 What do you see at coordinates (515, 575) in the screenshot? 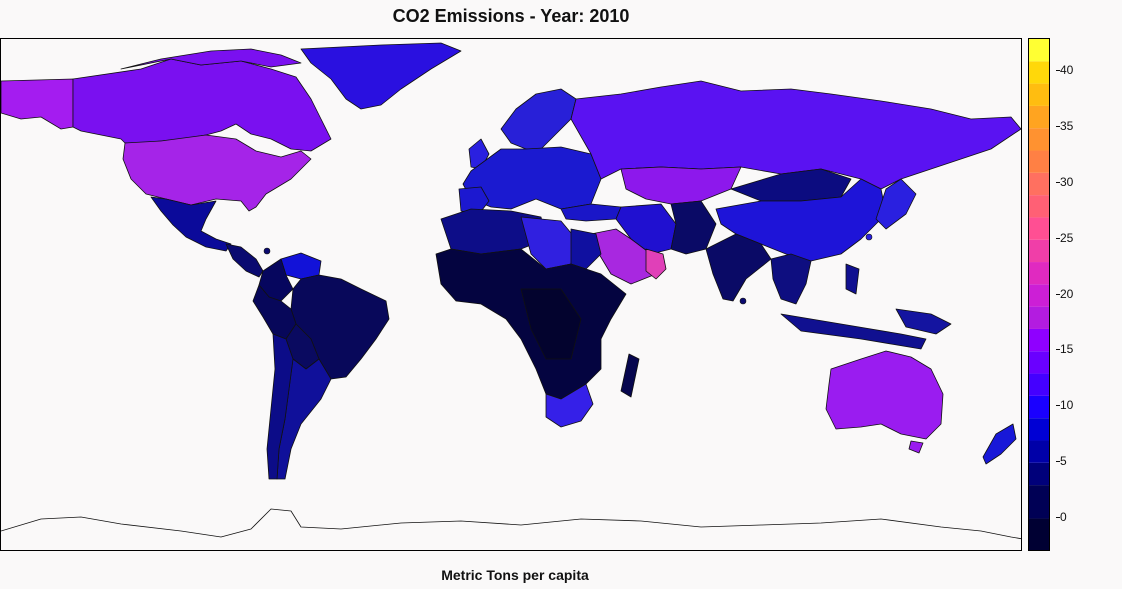
I see `legend-title: Metric Tons per capita` at bounding box center [515, 575].